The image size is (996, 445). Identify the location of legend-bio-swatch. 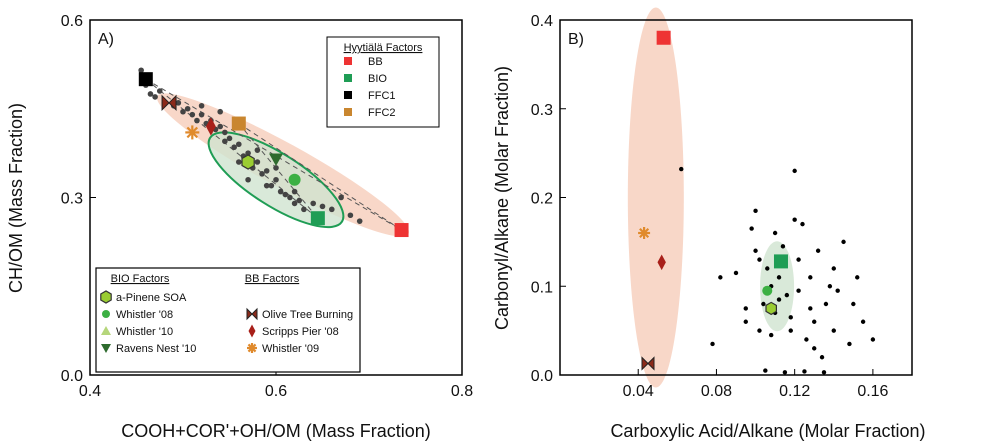
(348, 78).